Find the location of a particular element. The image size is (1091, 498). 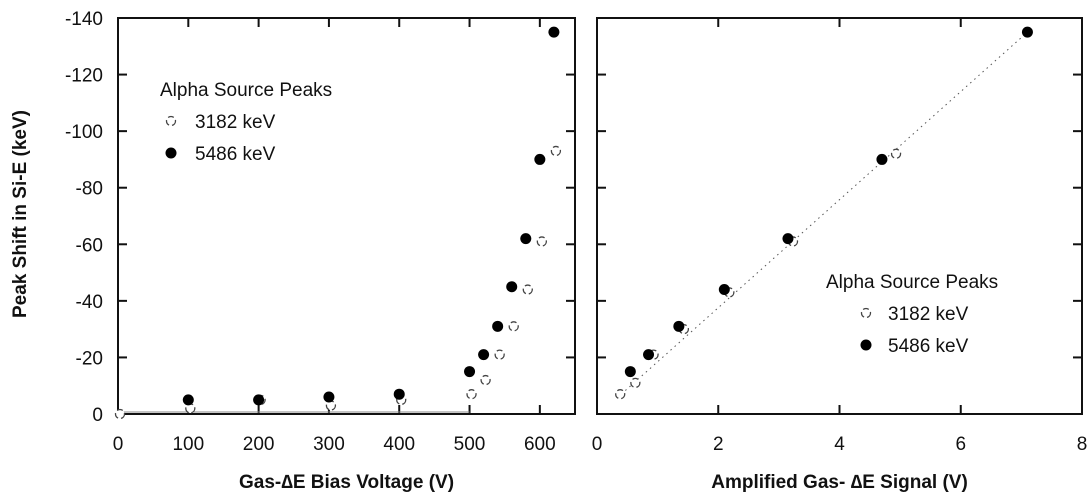

x-axis-title: Amplified Gas- ∆E Signal (V) is located at coordinates (839, 482).